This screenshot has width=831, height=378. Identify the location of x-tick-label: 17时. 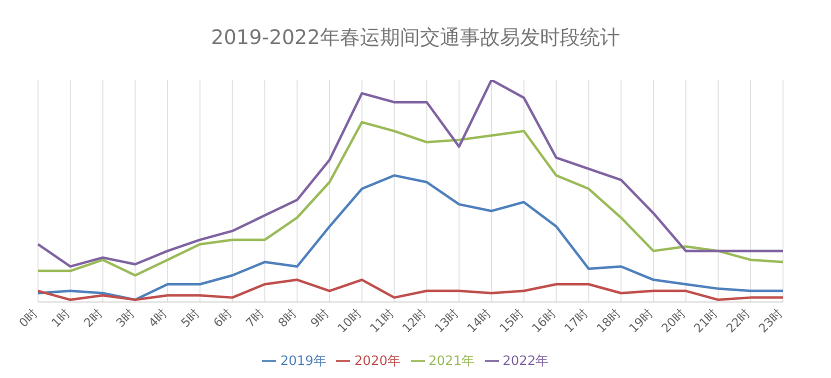
(576, 321).